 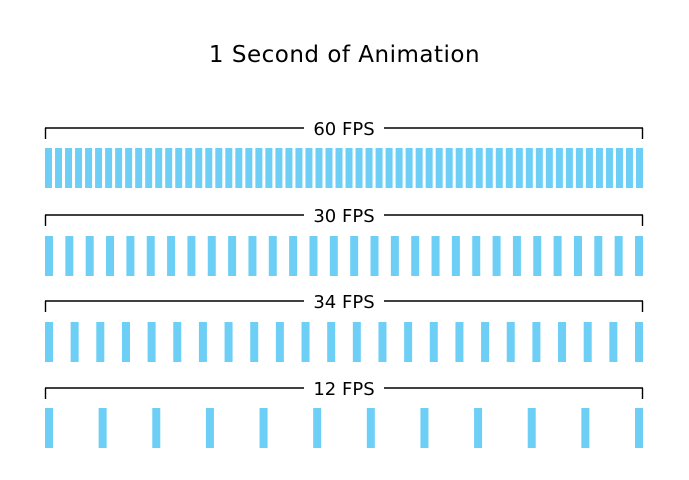 I want to click on row-30fps: 30 FPS, so click(x=344, y=241).